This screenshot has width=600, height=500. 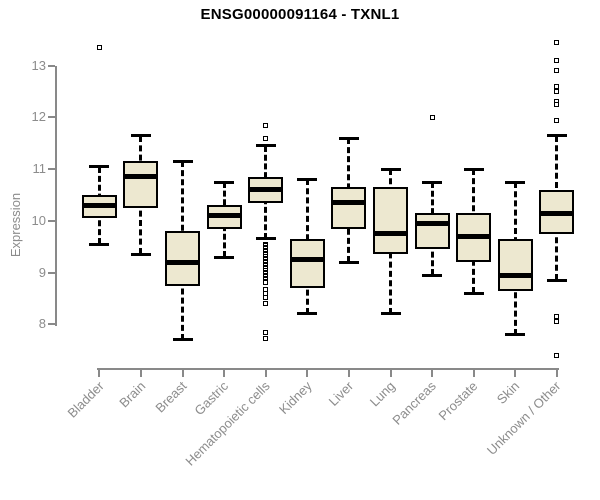 I want to click on x-tick-label: Skin, so click(x=508, y=392).